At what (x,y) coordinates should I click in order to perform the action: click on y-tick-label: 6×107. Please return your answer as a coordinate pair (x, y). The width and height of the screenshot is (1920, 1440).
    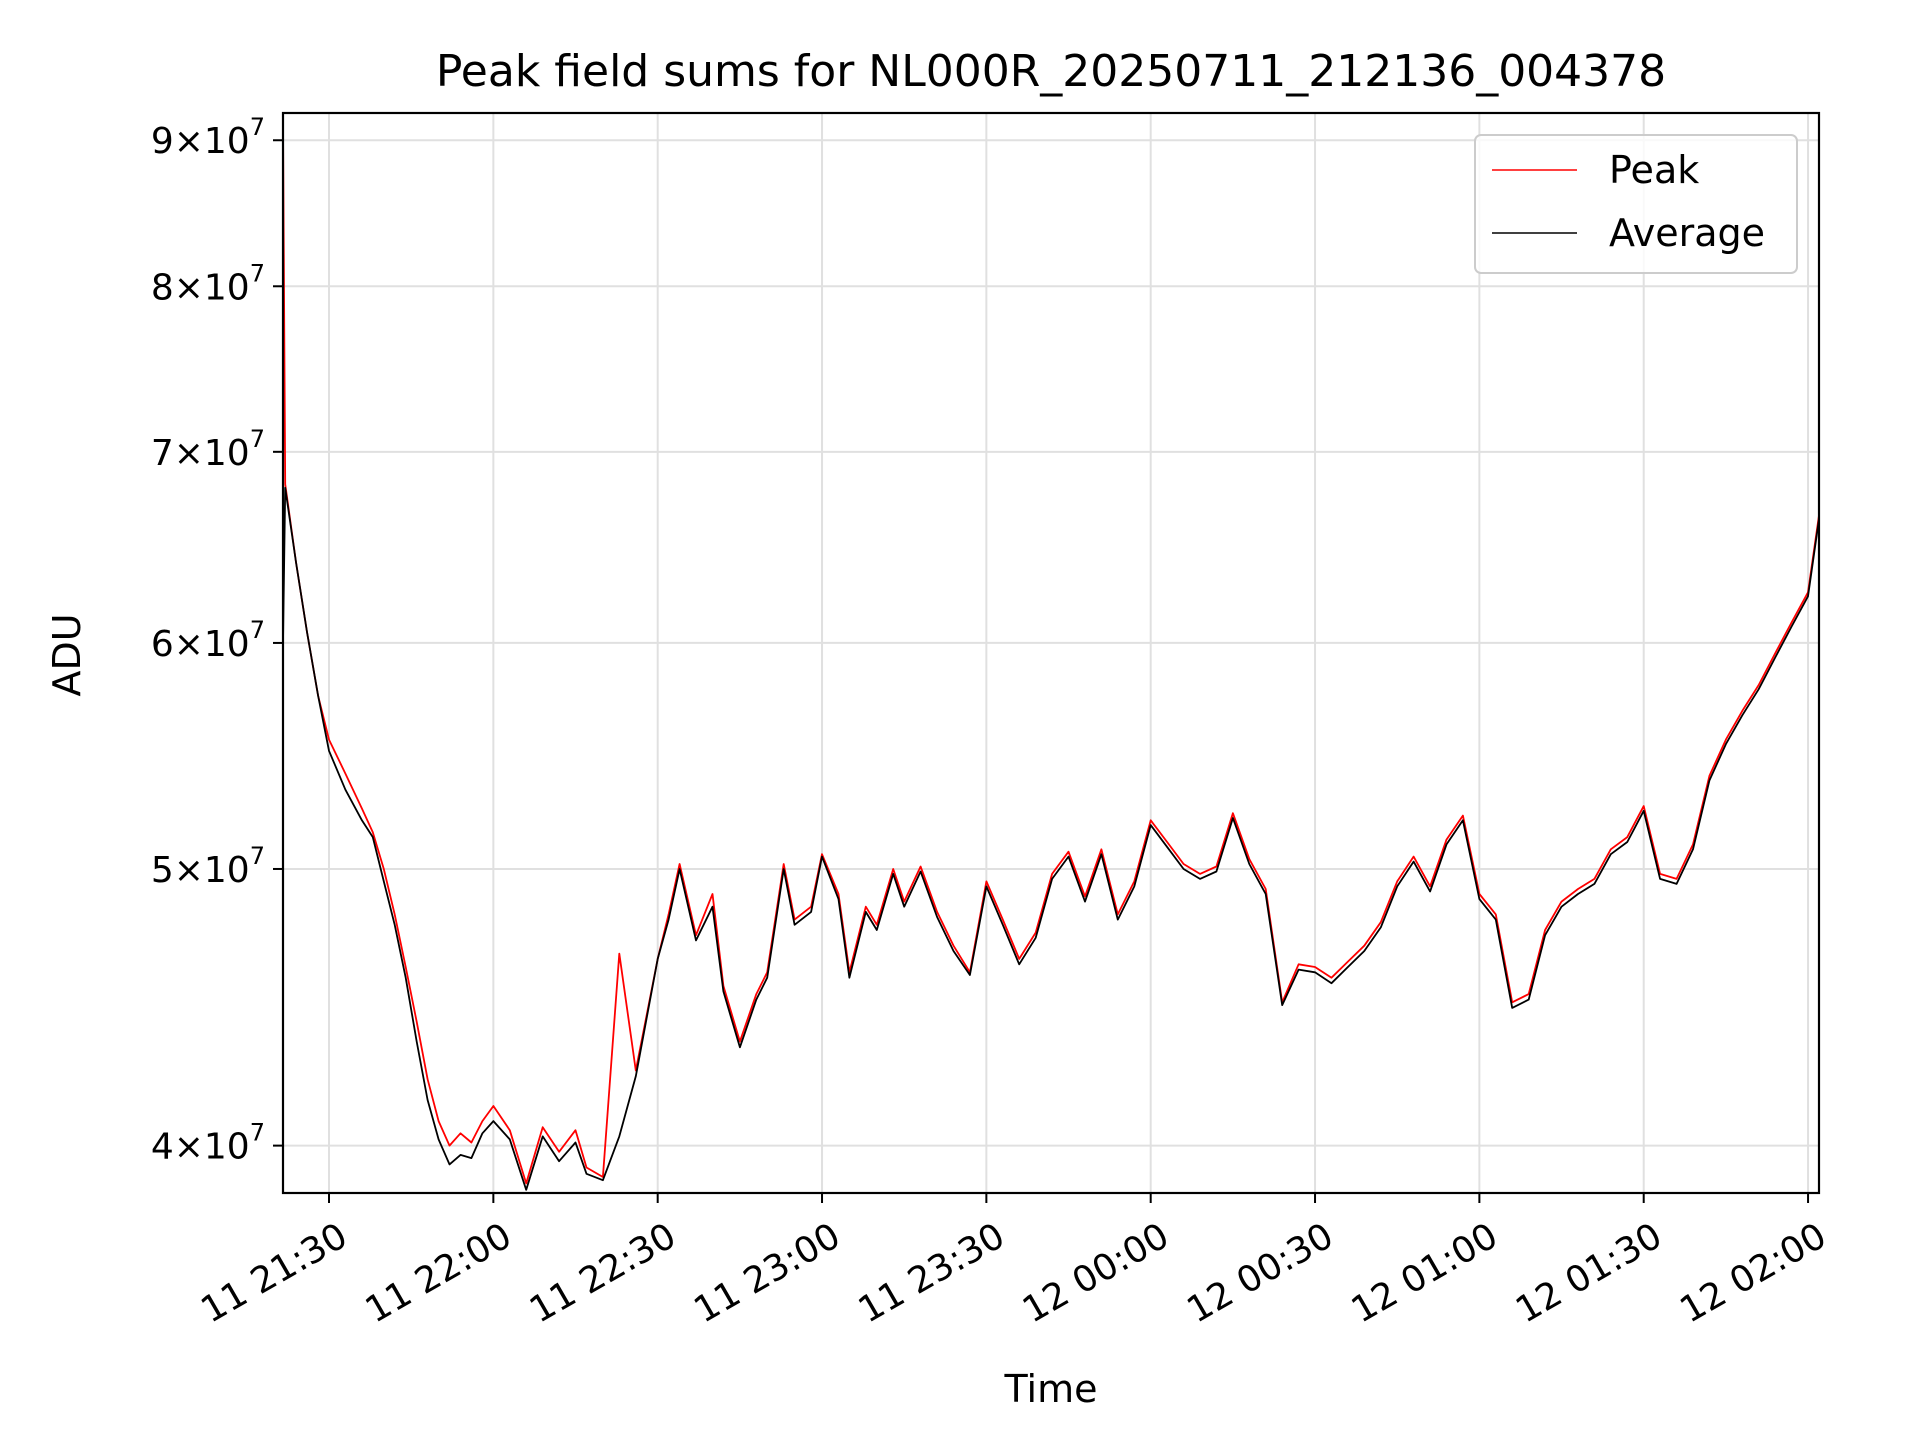
    Looking at the image, I should click on (208, 640).